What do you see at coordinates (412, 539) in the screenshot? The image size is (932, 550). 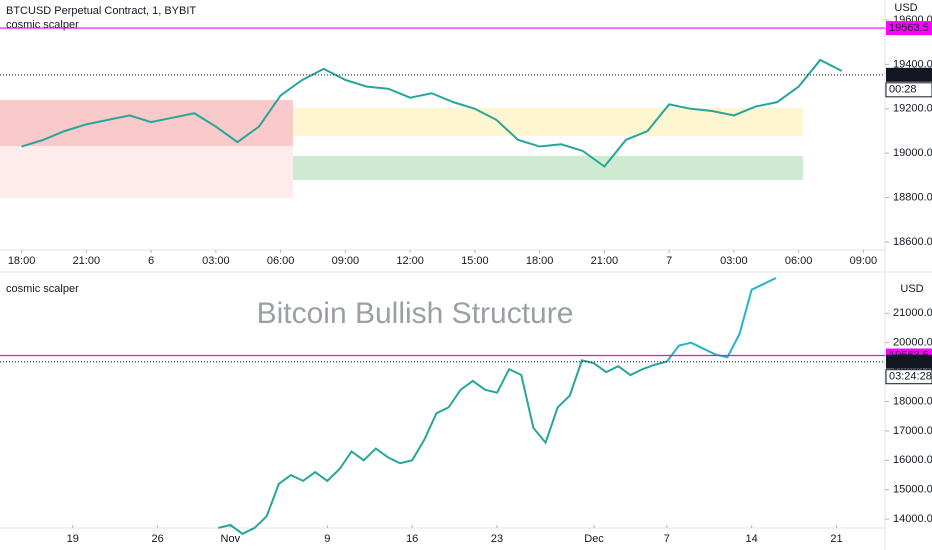 I see `x-tick-label: 16` at bounding box center [412, 539].